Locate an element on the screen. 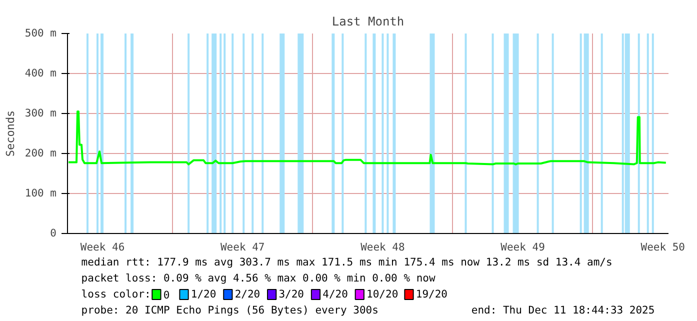 The image size is (697, 321). y-tick-label: 0 is located at coordinates (53, 234).